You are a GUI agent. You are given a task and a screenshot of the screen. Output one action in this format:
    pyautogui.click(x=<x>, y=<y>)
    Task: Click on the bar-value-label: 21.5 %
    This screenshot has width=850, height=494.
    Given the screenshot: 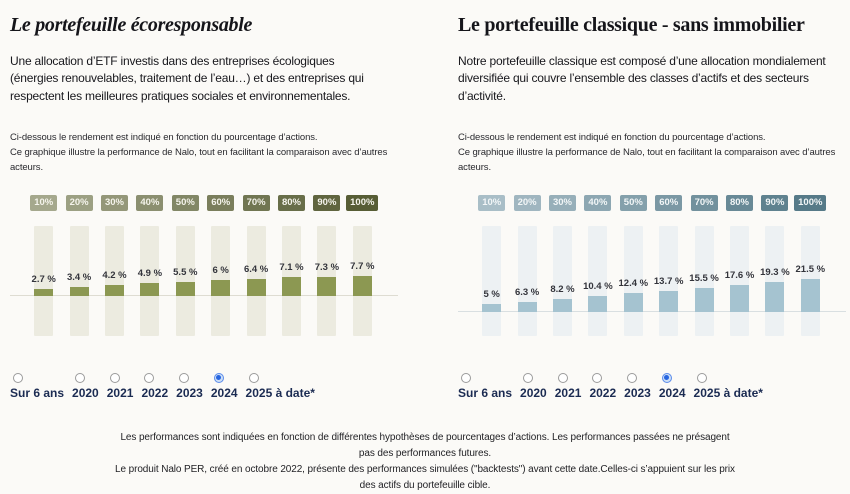 What is the action you would take?
    pyautogui.click(x=810, y=269)
    